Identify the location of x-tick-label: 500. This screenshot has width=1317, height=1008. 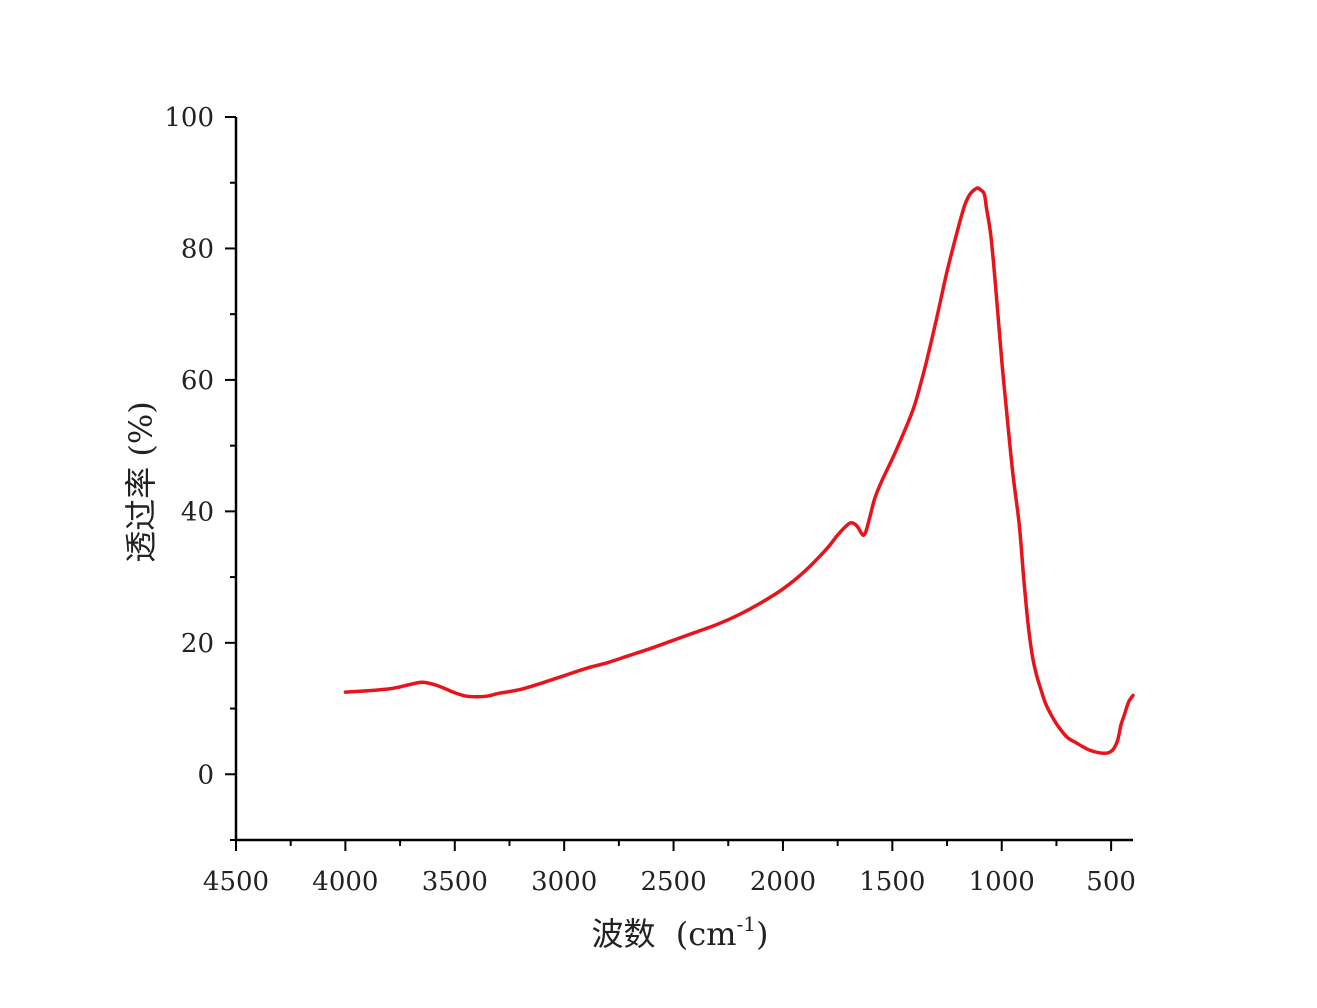
(1111, 882).